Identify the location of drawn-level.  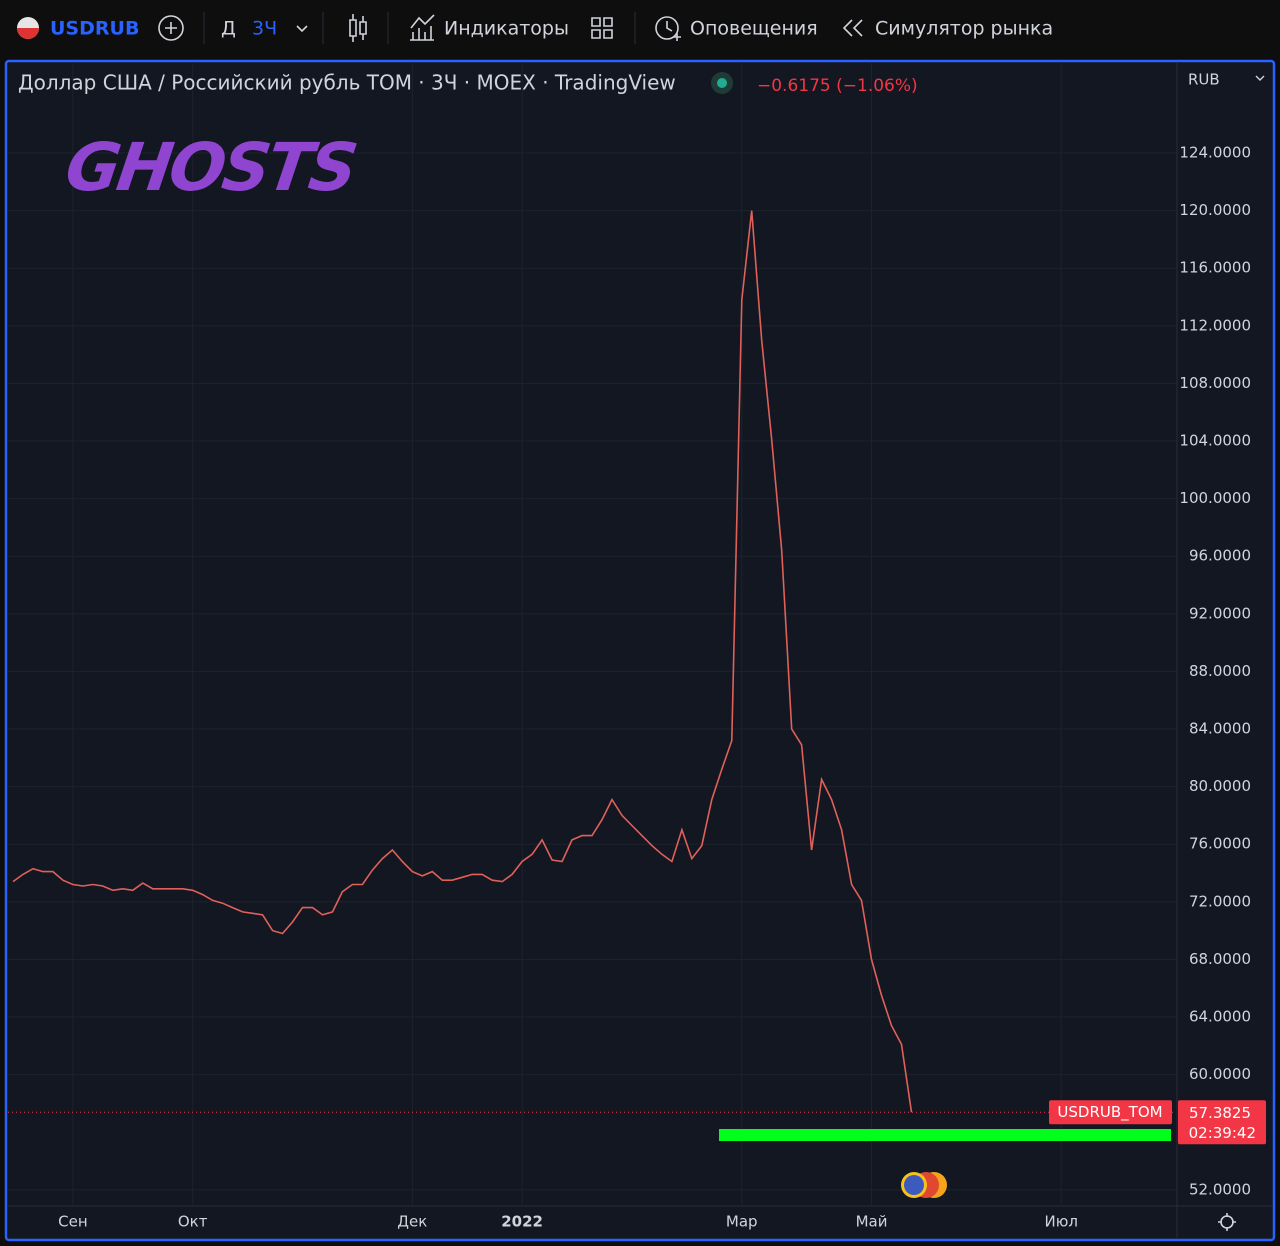
(945, 1135).